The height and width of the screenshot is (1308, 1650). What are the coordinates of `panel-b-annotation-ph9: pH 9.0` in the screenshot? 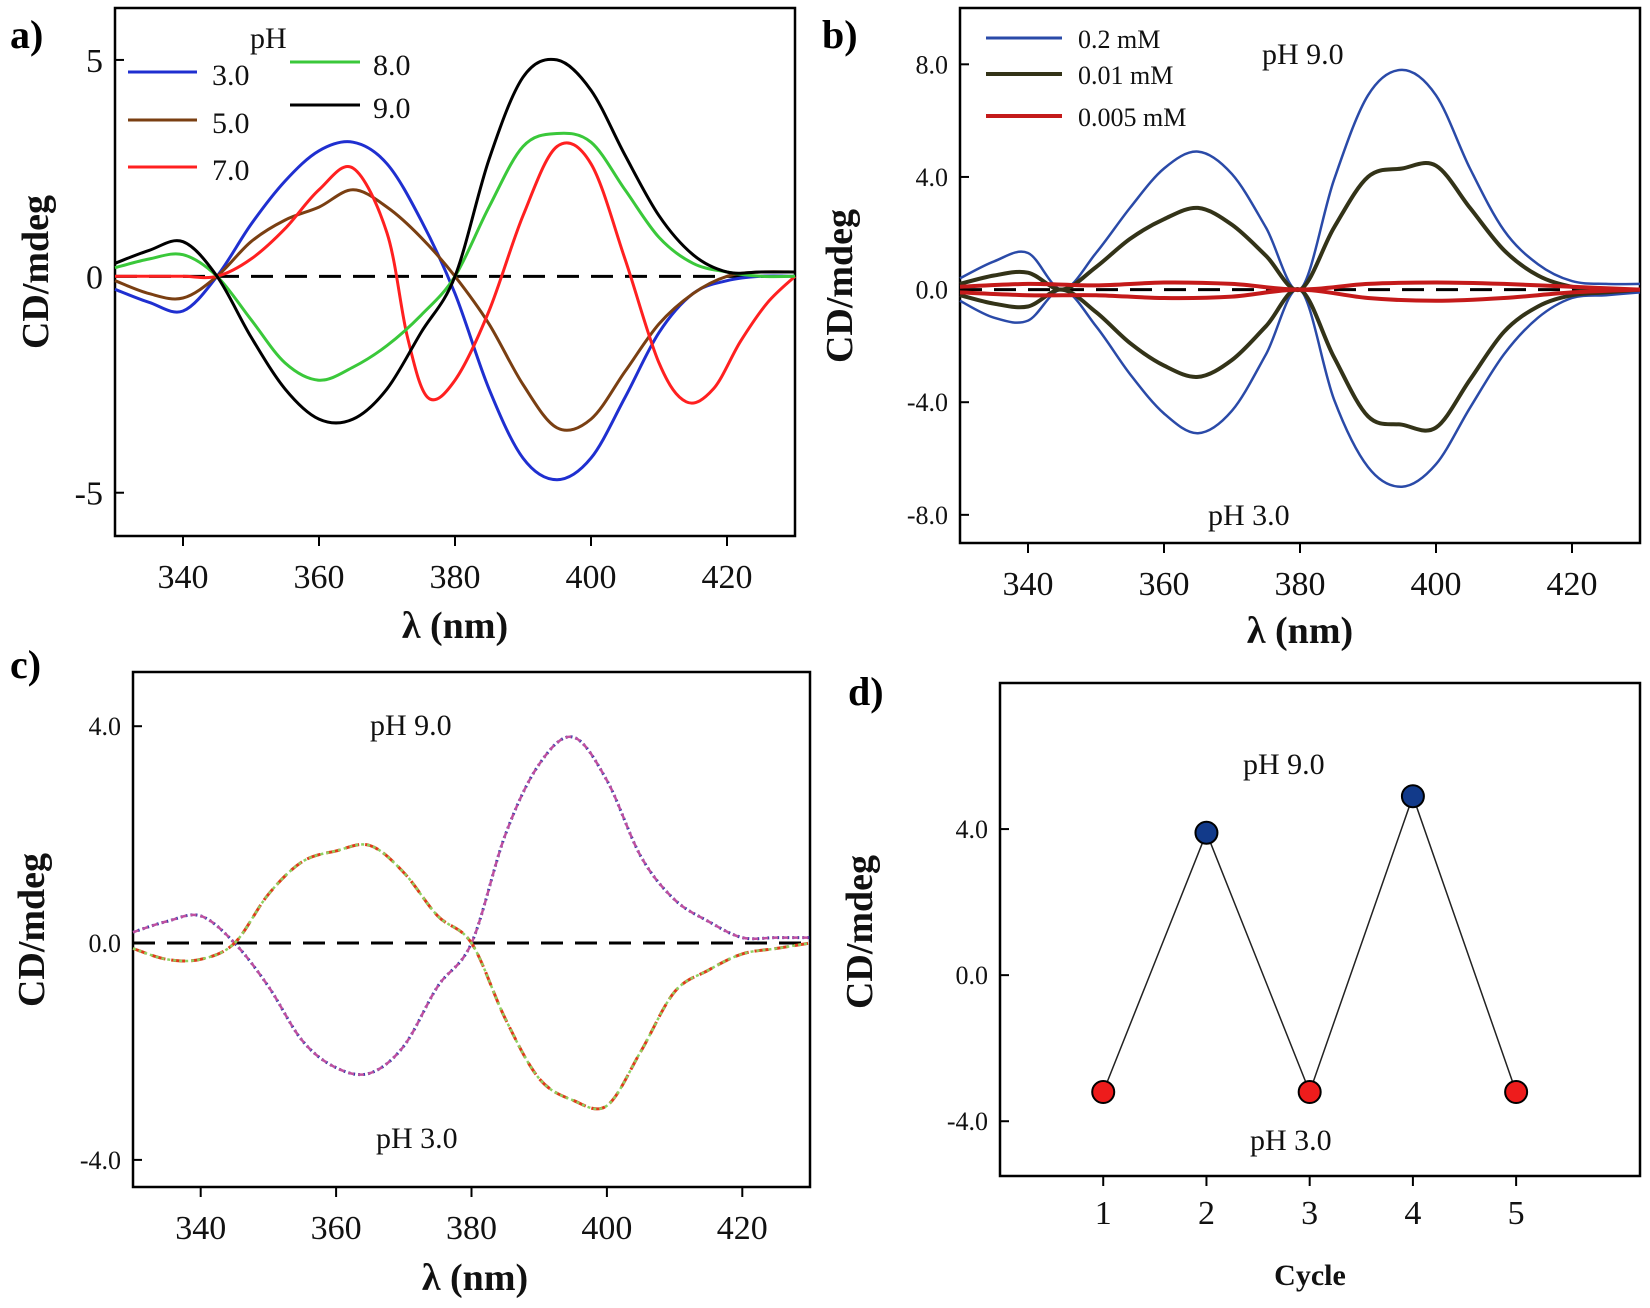 It's located at (1303, 54).